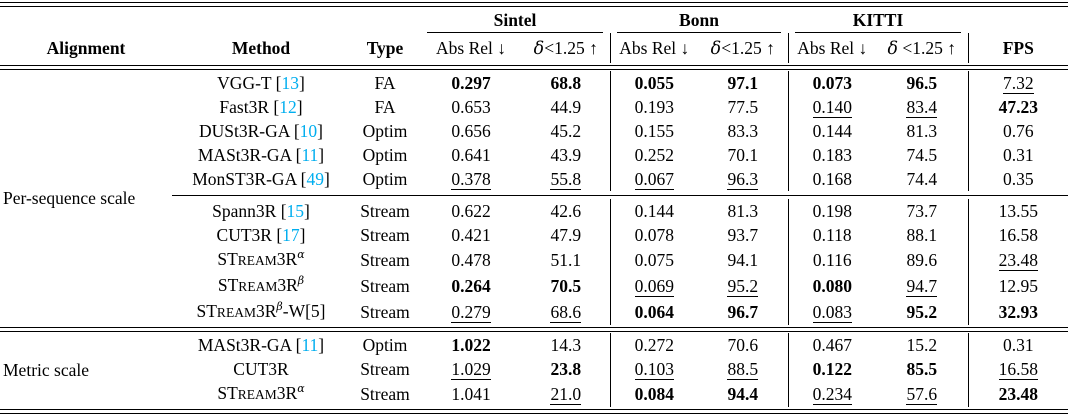 This screenshot has height=415, width=1068. I want to click on metric-value: 83.4, so click(922, 107).